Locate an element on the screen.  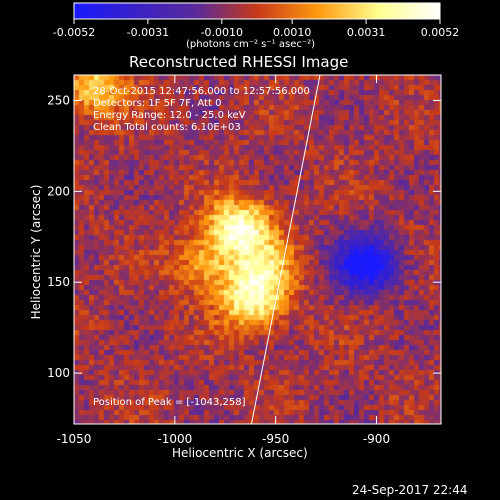
peak-position-label: Position of Peak = [-1043,258] is located at coordinates (169, 402).